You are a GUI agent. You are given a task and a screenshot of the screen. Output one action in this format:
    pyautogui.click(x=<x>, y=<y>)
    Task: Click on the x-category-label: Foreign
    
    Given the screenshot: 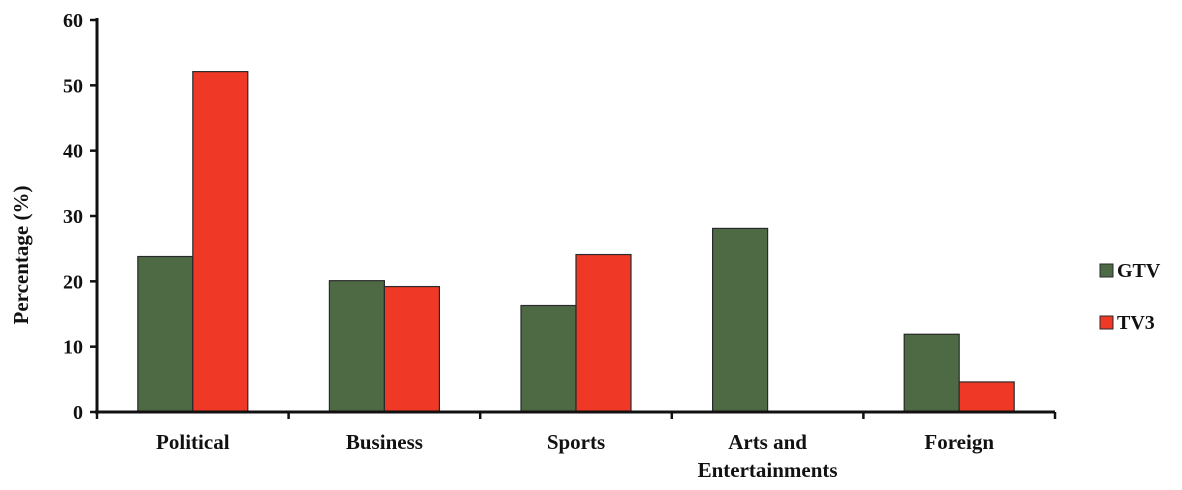 What is the action you would take?
    pyautogui.click(x=959, y=442)
    